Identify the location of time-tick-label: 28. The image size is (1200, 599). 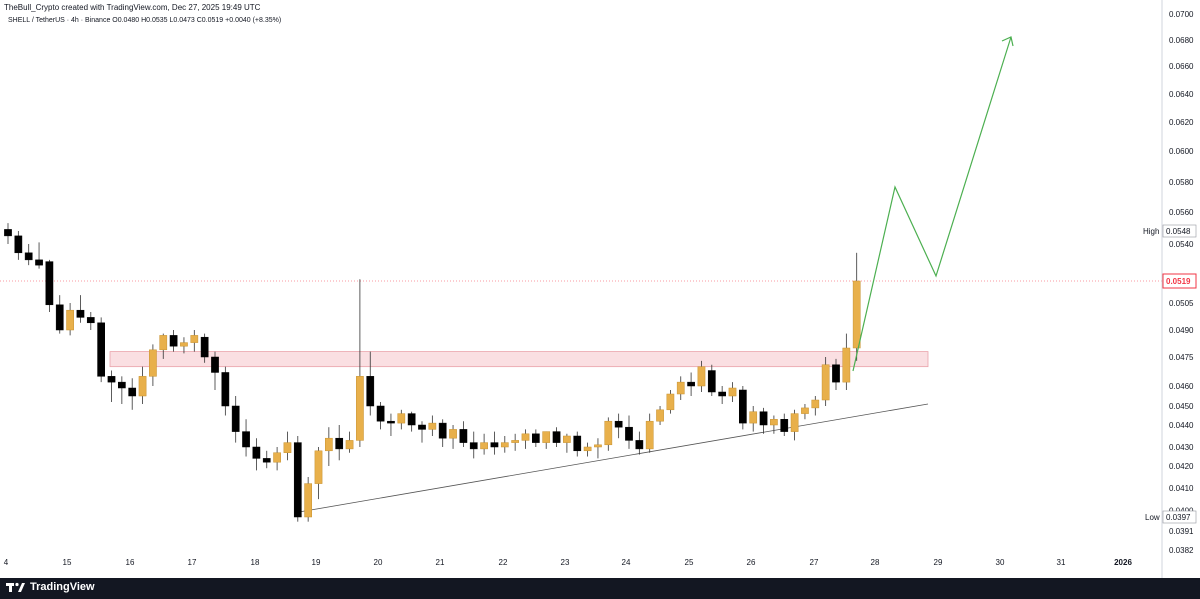
(875, 562).